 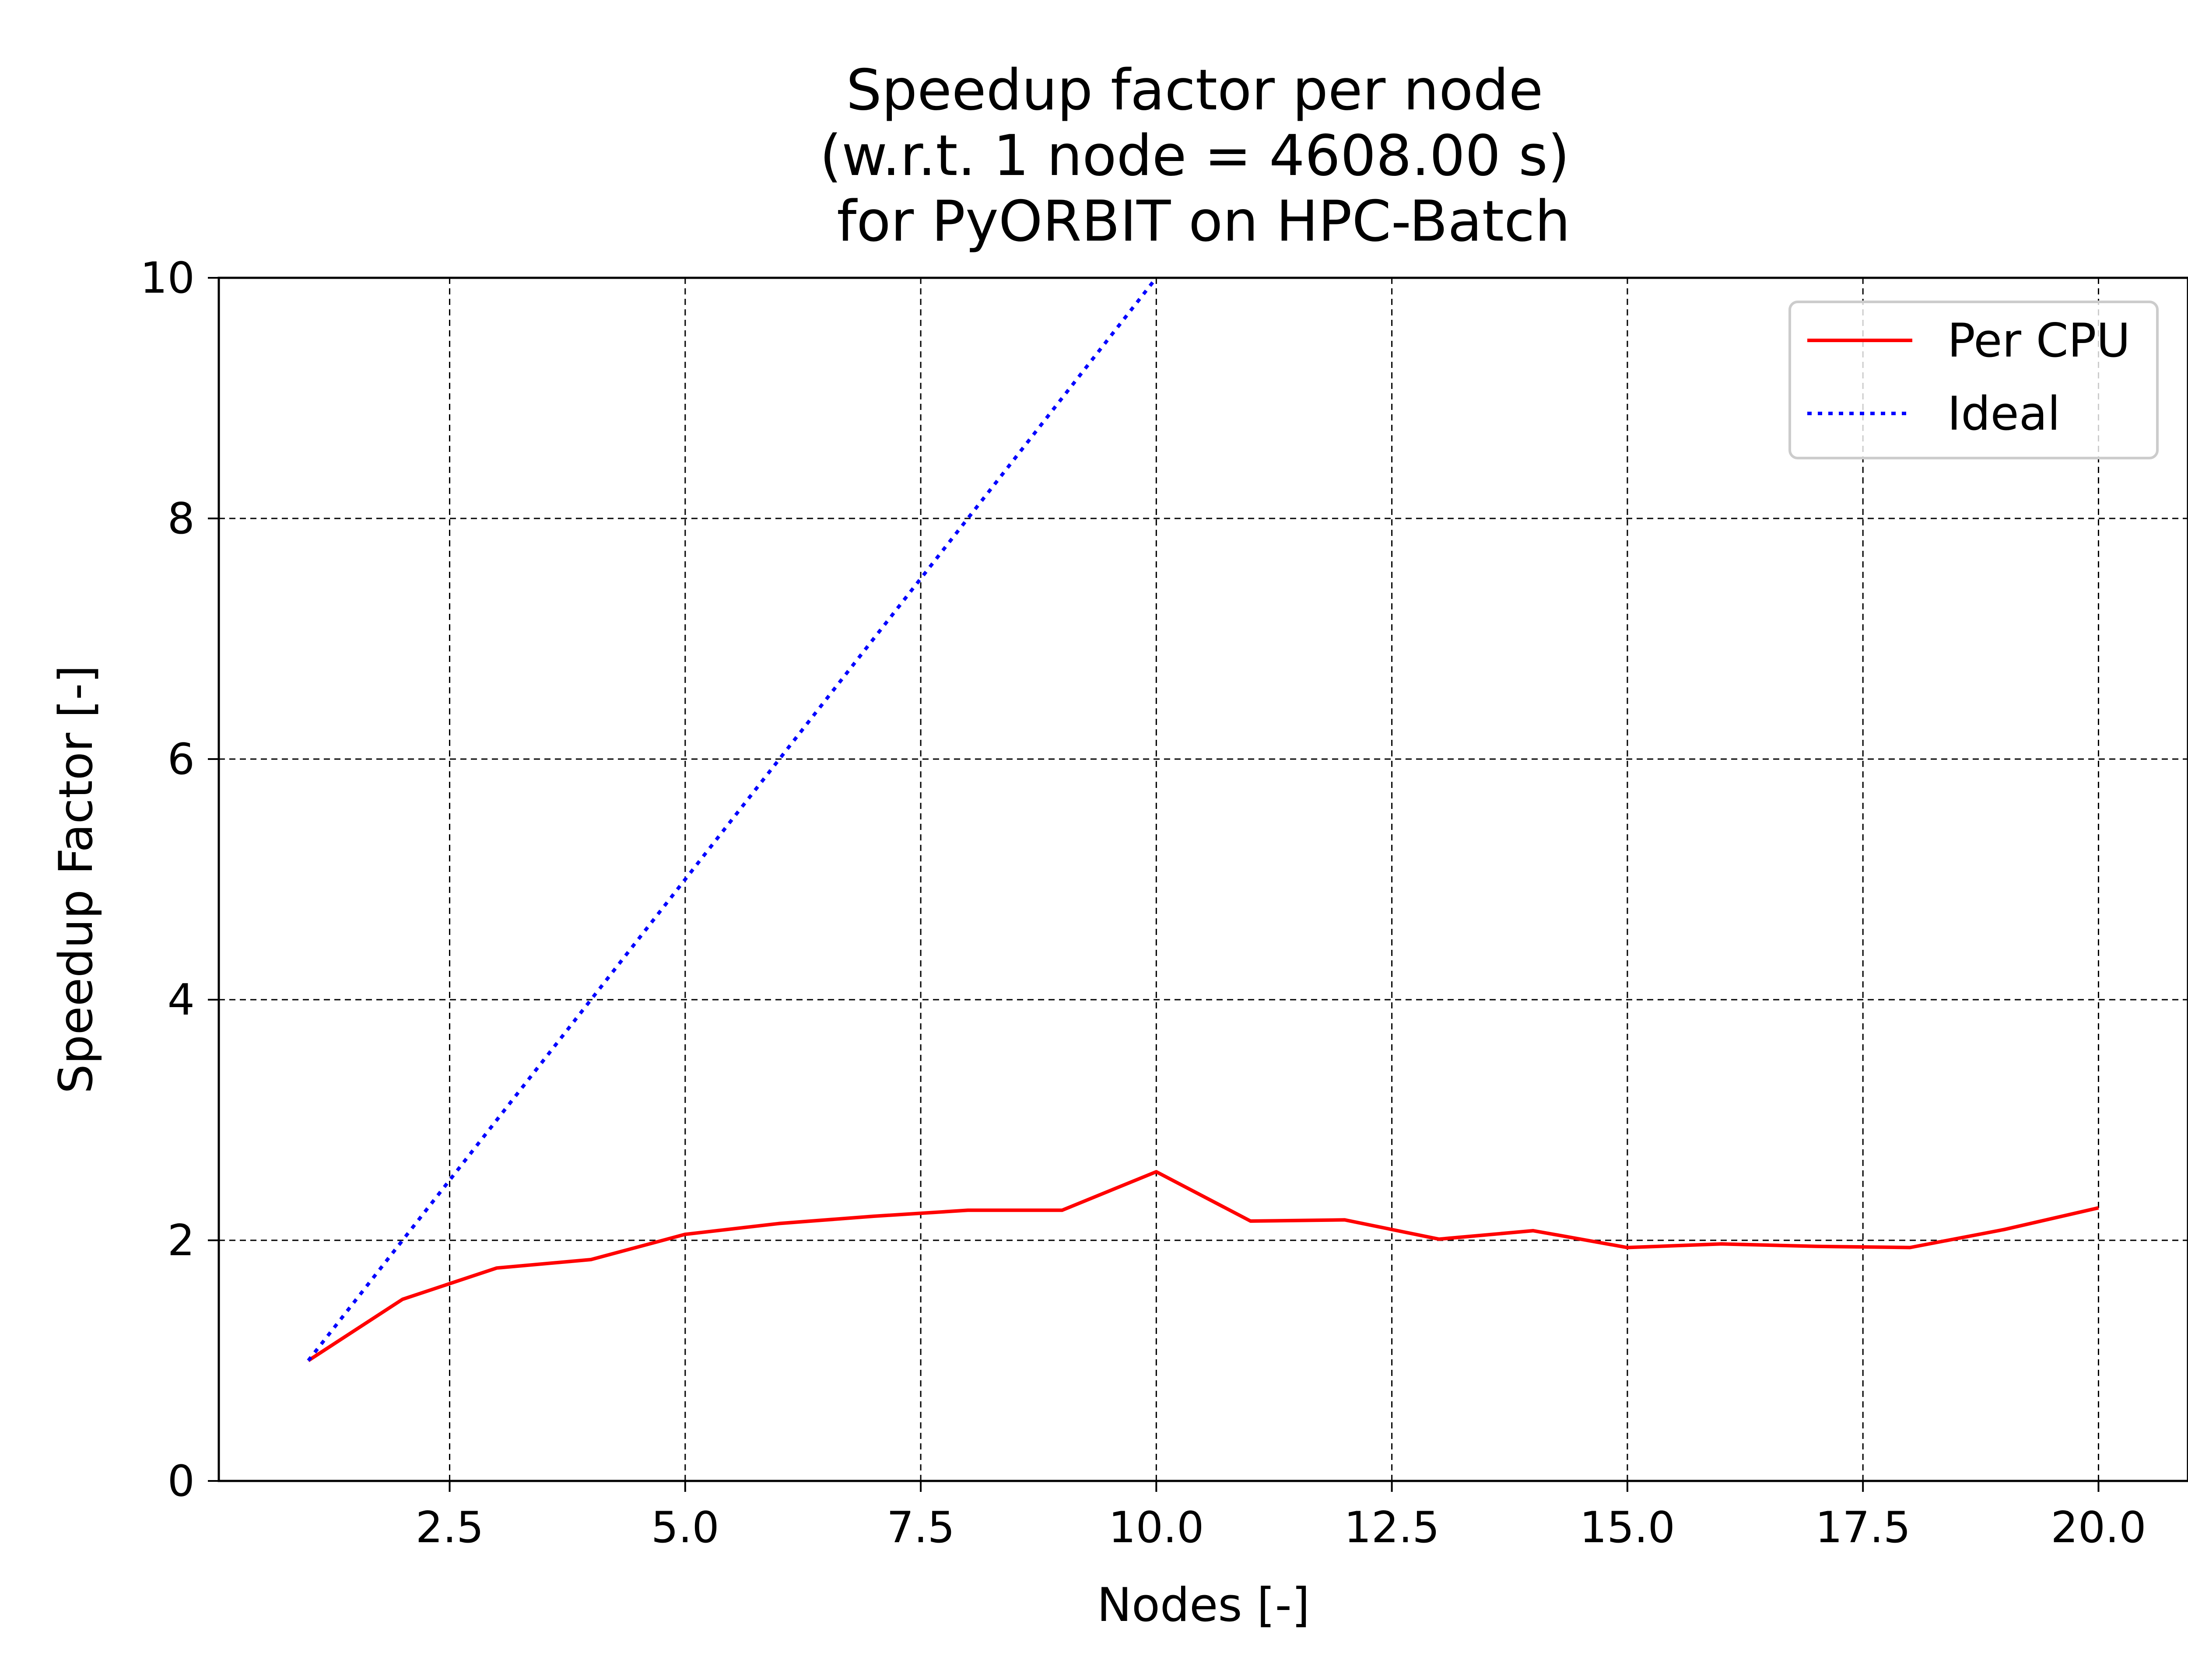 What do you see at coordinates (181, 1241) in the screenshot?
I see `y-tick-label: 2` at bounding box center [181, 1241].